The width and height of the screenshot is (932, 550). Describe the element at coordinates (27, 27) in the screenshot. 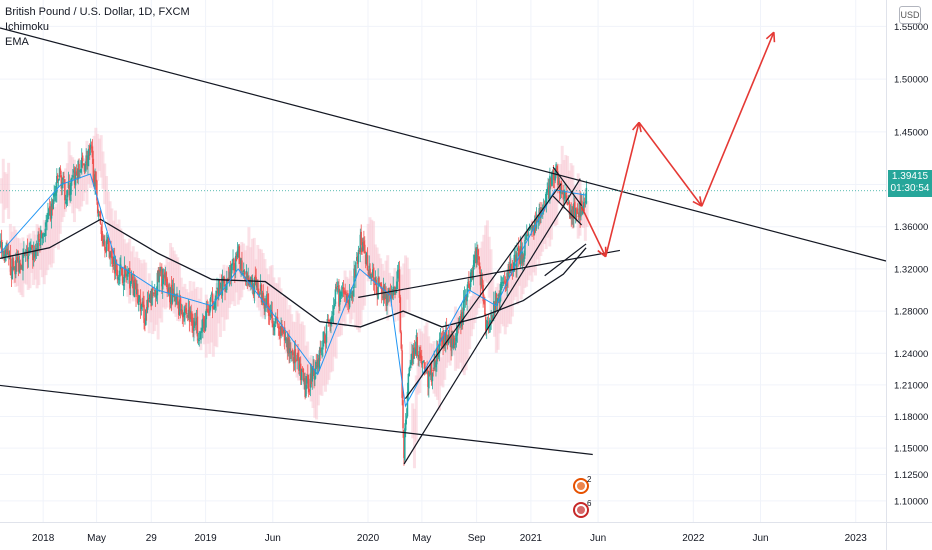

I see `indicator-ichimoku: Ichimoku` at that location.